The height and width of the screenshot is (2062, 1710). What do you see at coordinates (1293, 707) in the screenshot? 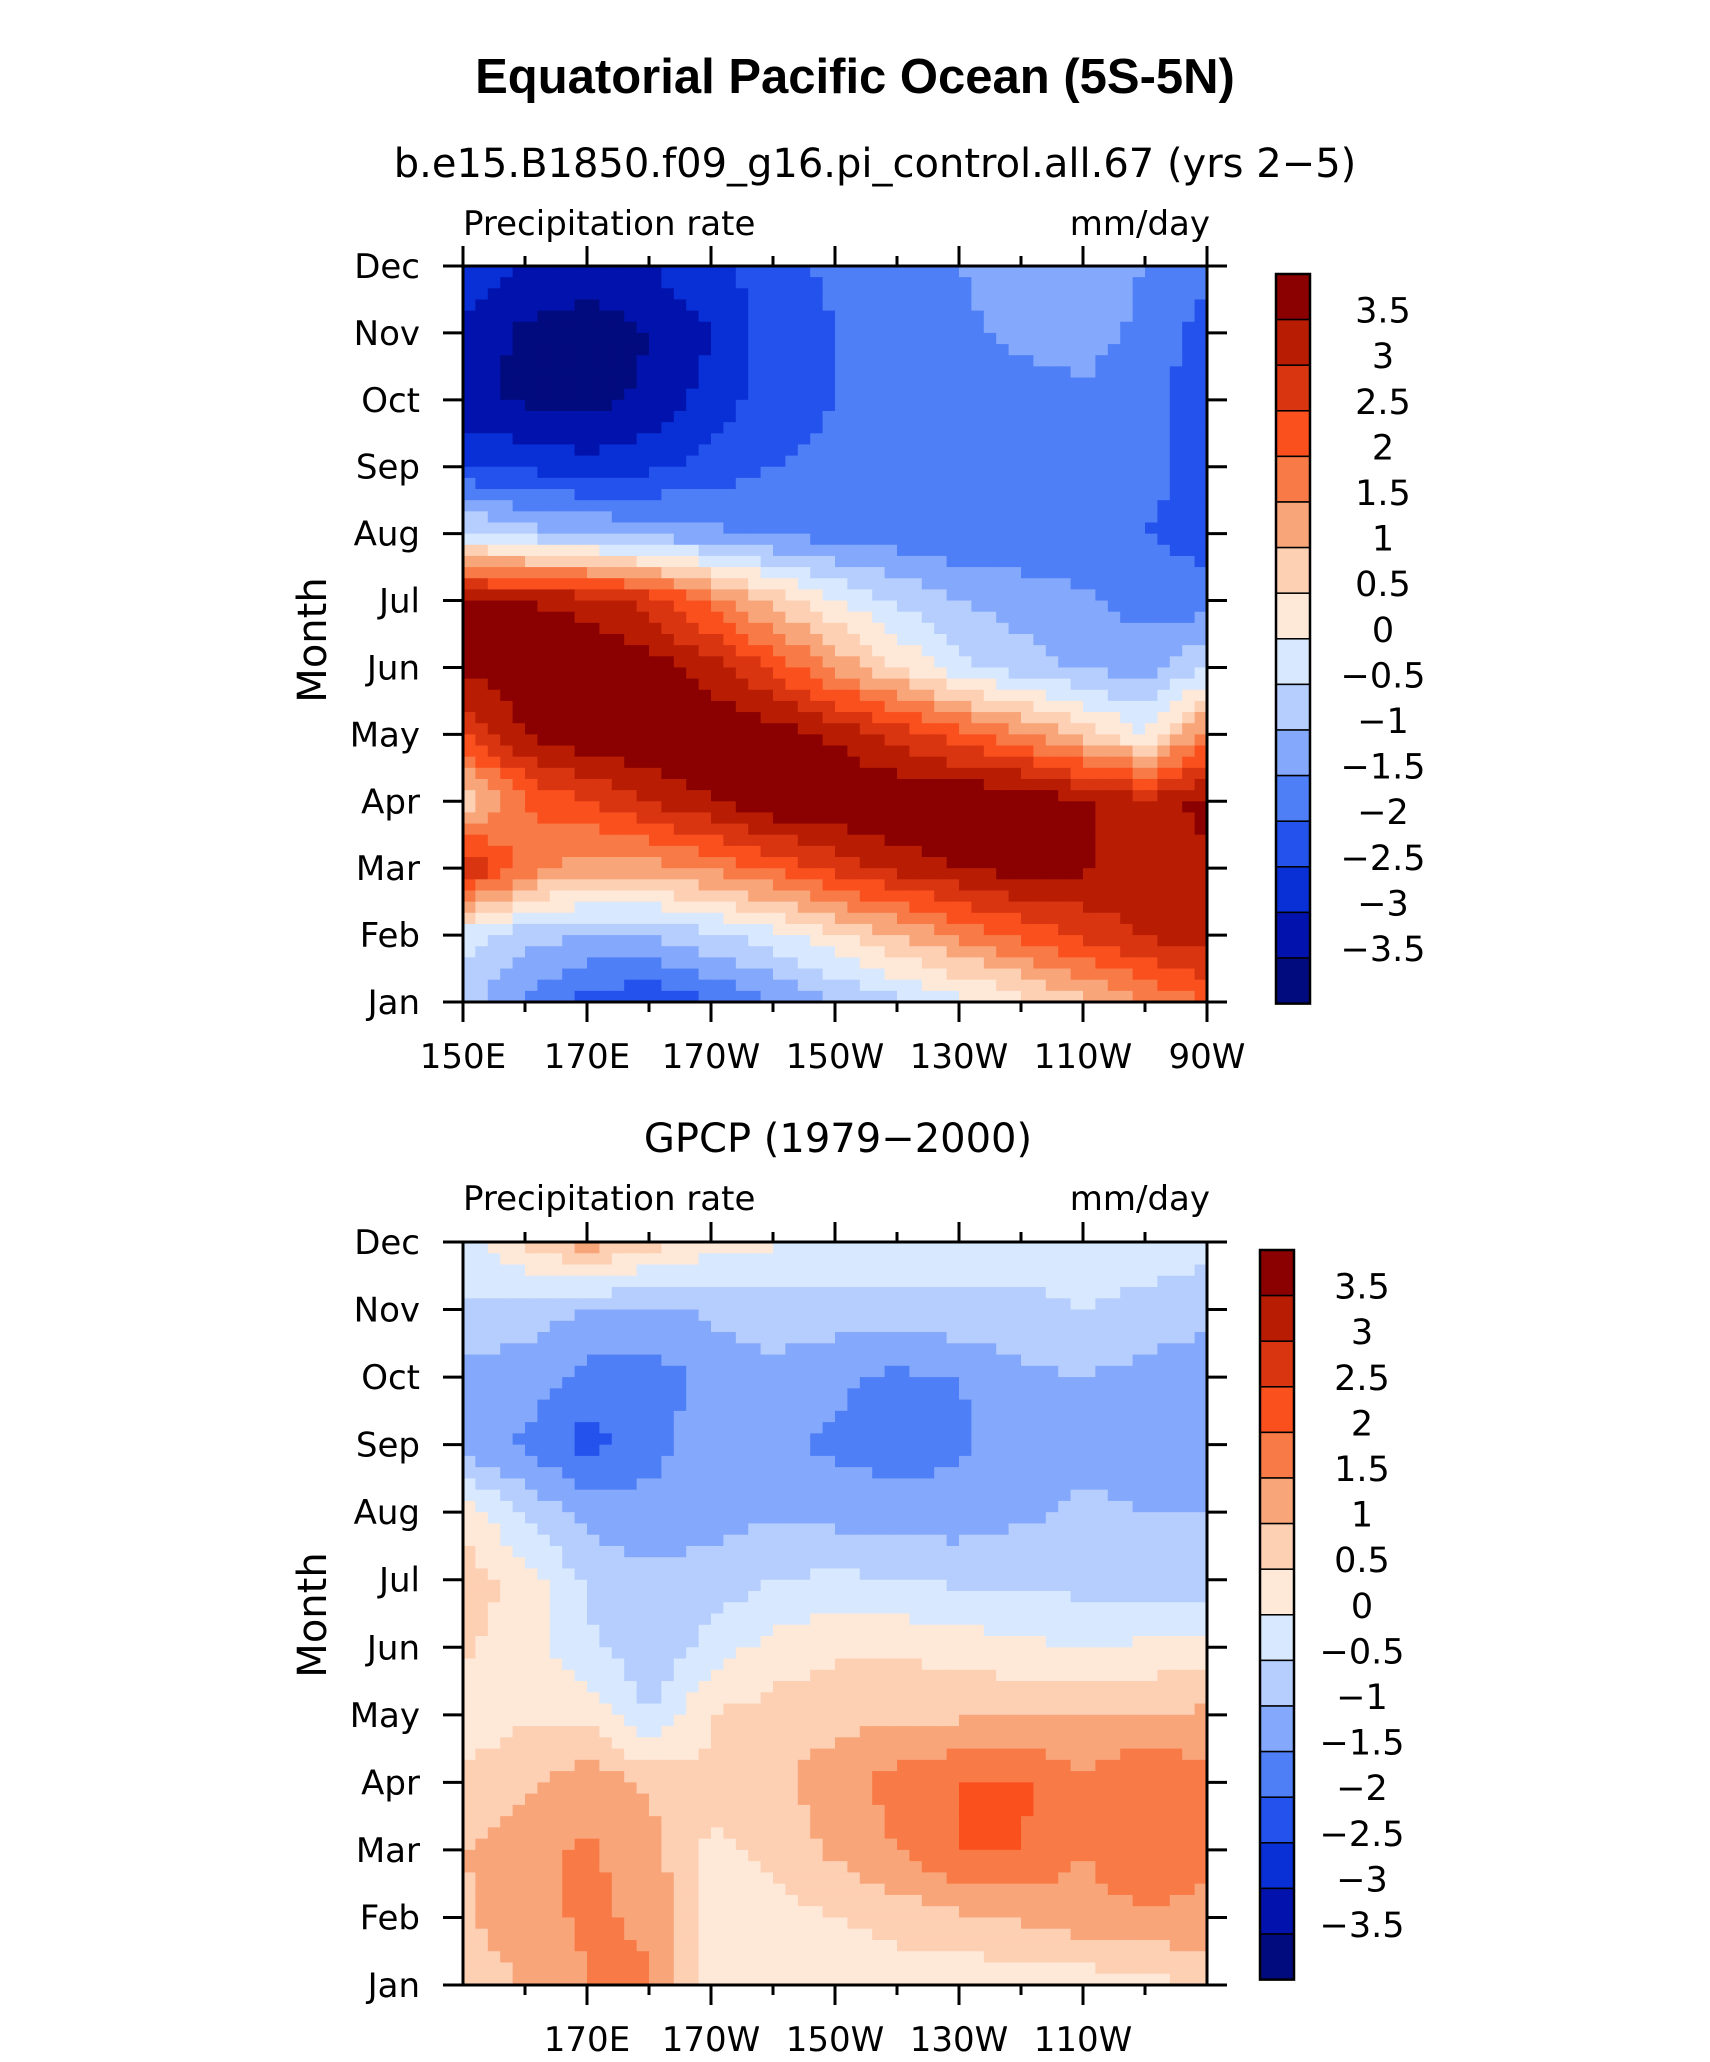
I see `colorbar-box` at bounding box center [1293, 707].